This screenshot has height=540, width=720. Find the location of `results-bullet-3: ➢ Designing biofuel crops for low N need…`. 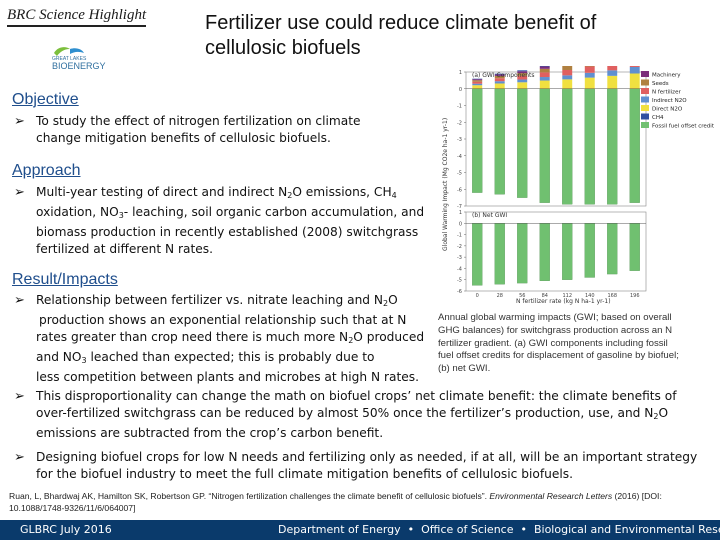

results-bullet-3: ➢ Designing biofuel crops for low N need… is located at coordinates (364, 467).